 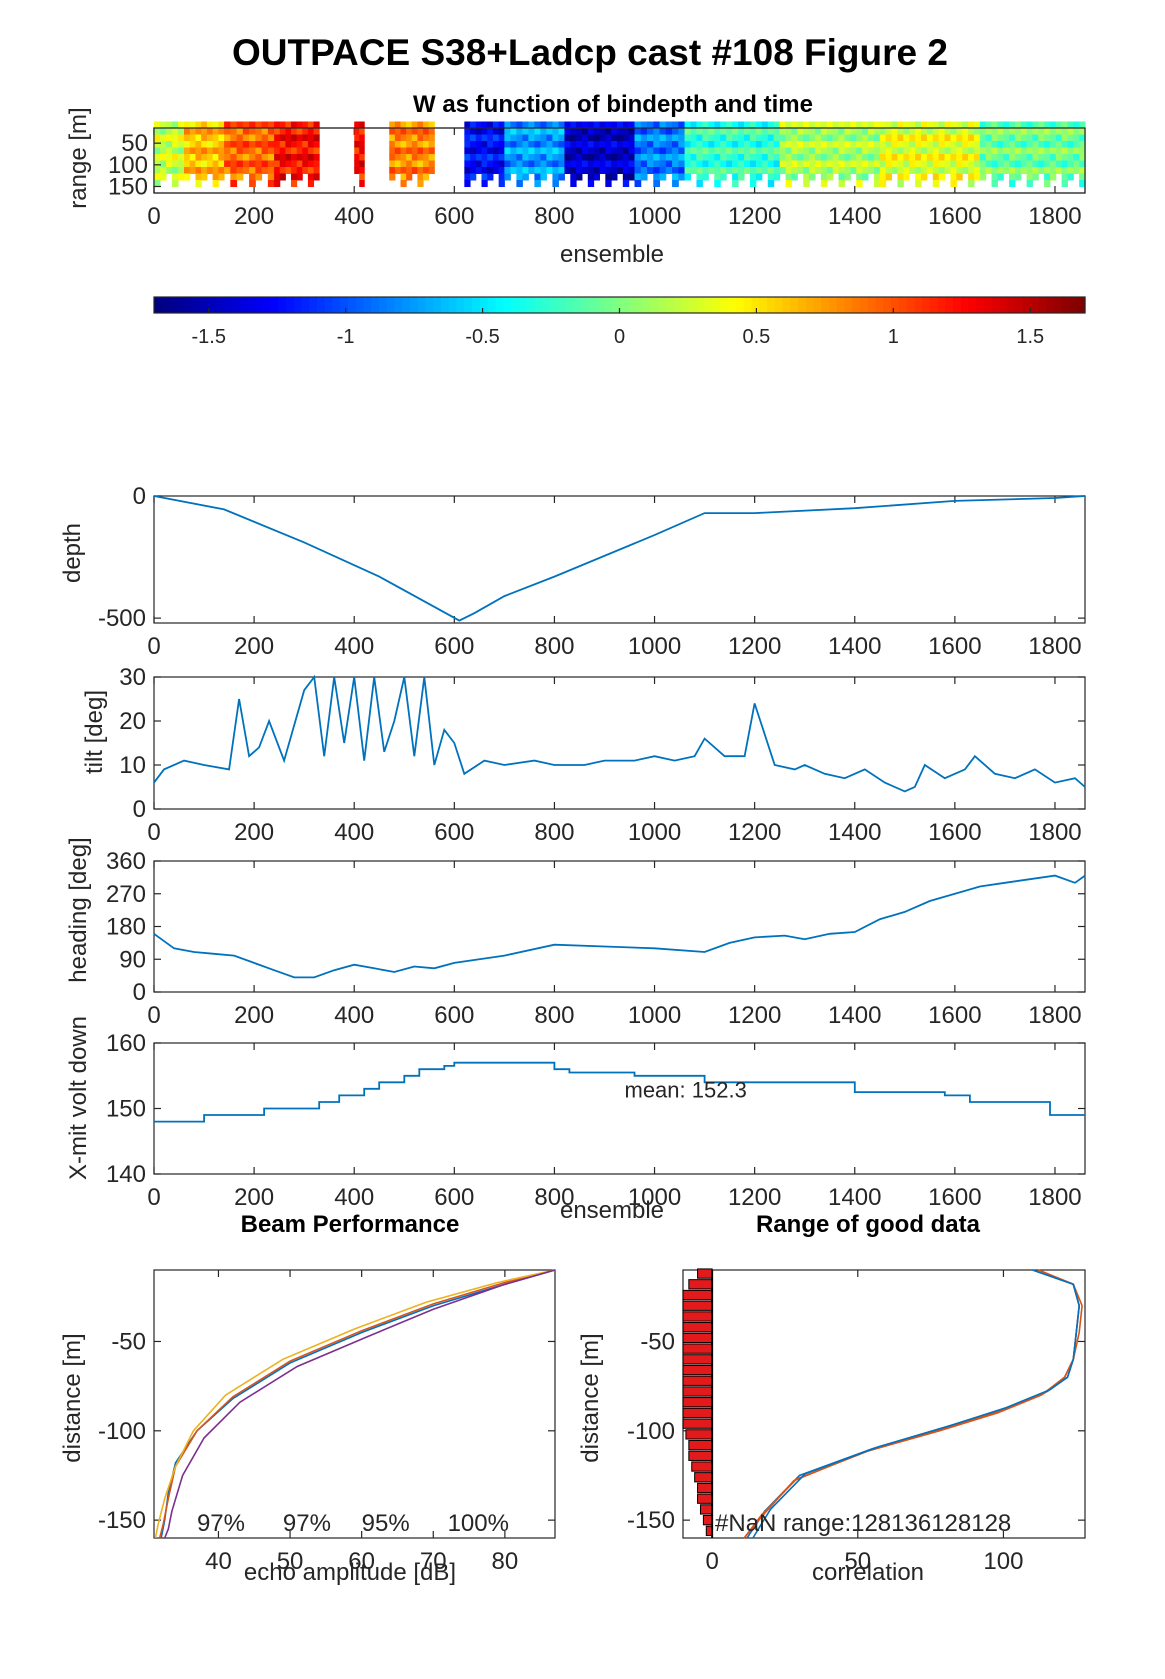 What do you see at coordinates (454, 216) in the screenshot?
I see `w-xtick-label: 600` at bounding box center [454, 216].